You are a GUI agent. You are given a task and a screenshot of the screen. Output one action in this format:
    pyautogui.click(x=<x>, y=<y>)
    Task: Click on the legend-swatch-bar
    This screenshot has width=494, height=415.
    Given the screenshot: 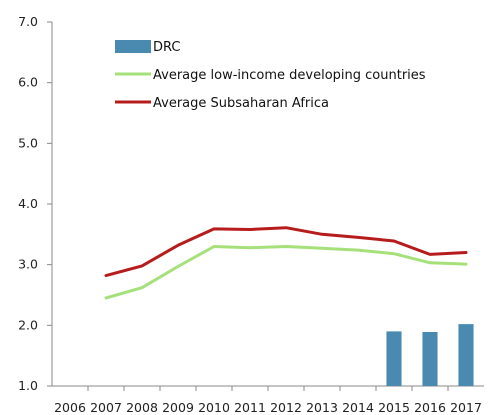 What is the action you would take?
    pyautogui.click(x=133, y=46)
    